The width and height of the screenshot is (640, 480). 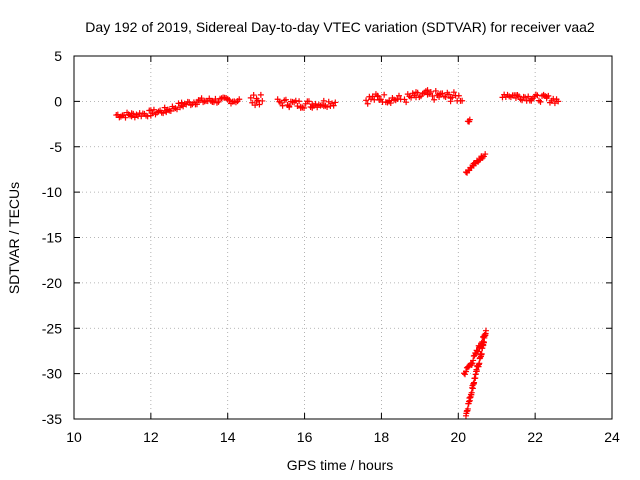 I want to click on x-tick-label: 24, so click(x=612, y=437).